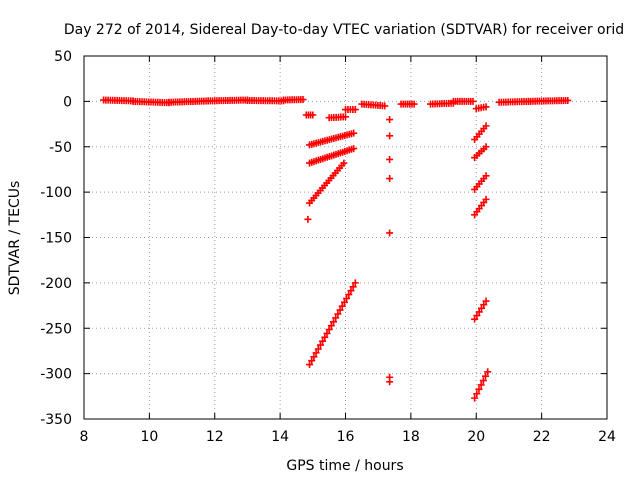 Image resolution: width=640 pixels, height=480 pixels. Describe the element at coordinates (607, 437) in the screenshot. I see `x-tick-label: 24` at that location.